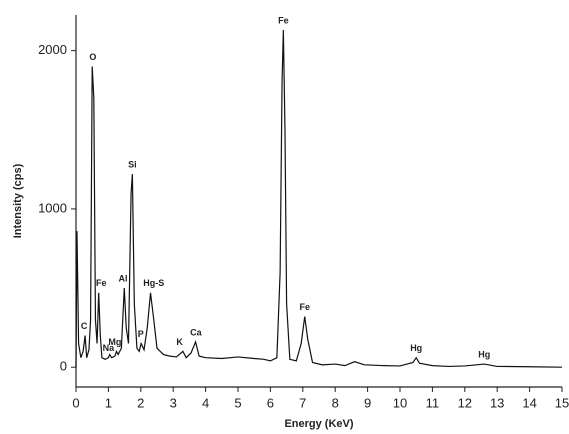 The image size is (569, 434). Describe the element at coordinates (122, 278) in the screenshot. I see `peak-label: Al` at that location.